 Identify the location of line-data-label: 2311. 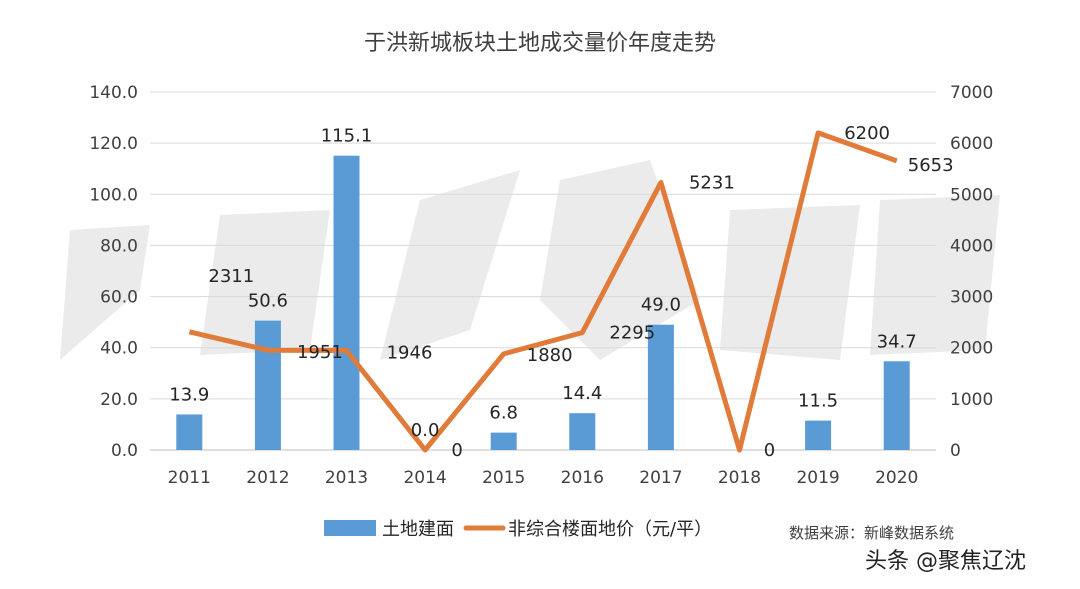
(231, 276).